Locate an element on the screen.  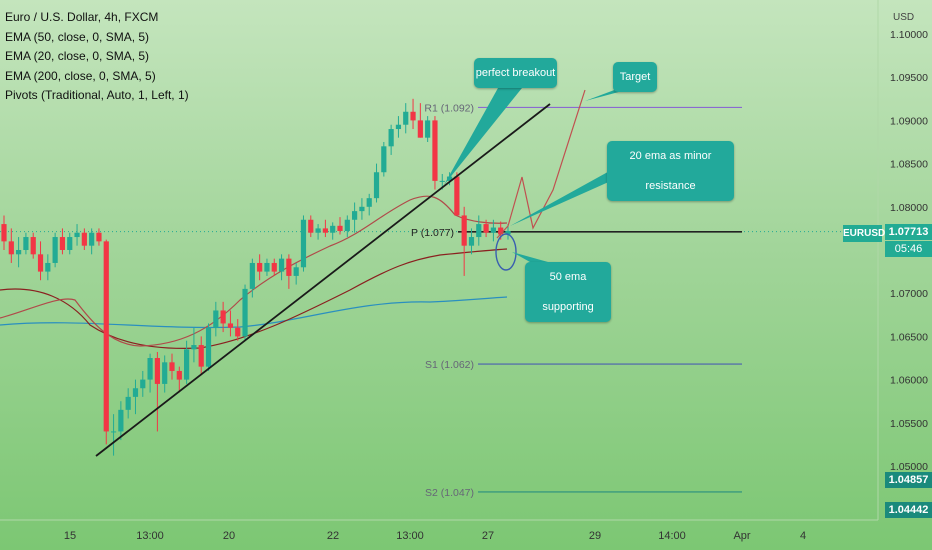
x-tick-label: 20 is located at coordinates (229, 536).